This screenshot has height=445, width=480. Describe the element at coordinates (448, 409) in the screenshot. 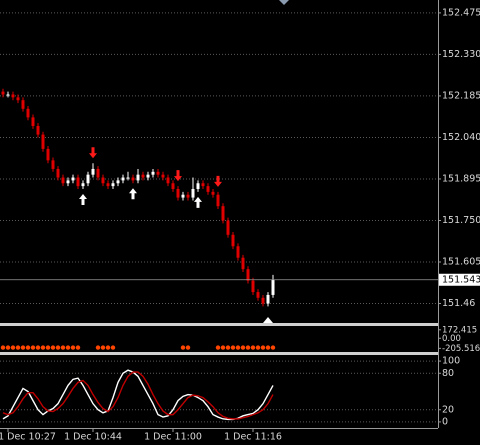

I see `y-tick-label: 20` at that location.